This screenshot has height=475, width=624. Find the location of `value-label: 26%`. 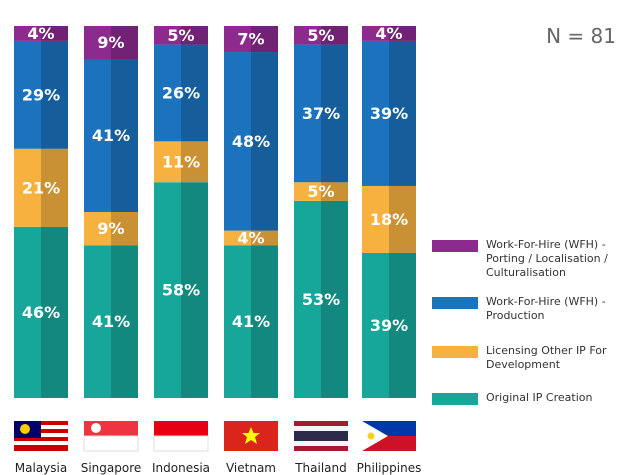

value-label: 26% is located at coordinates (181, 92).